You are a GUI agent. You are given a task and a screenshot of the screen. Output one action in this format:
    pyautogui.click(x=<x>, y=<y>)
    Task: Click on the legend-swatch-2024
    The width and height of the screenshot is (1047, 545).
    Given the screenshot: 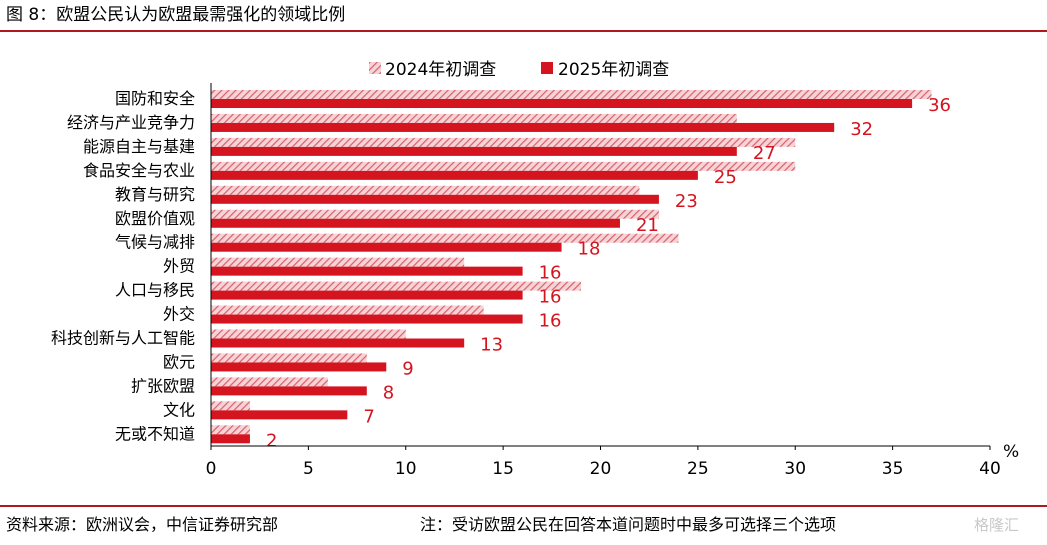 What is the action you would take?
    pyautogui.click(x=375, y=68)
    